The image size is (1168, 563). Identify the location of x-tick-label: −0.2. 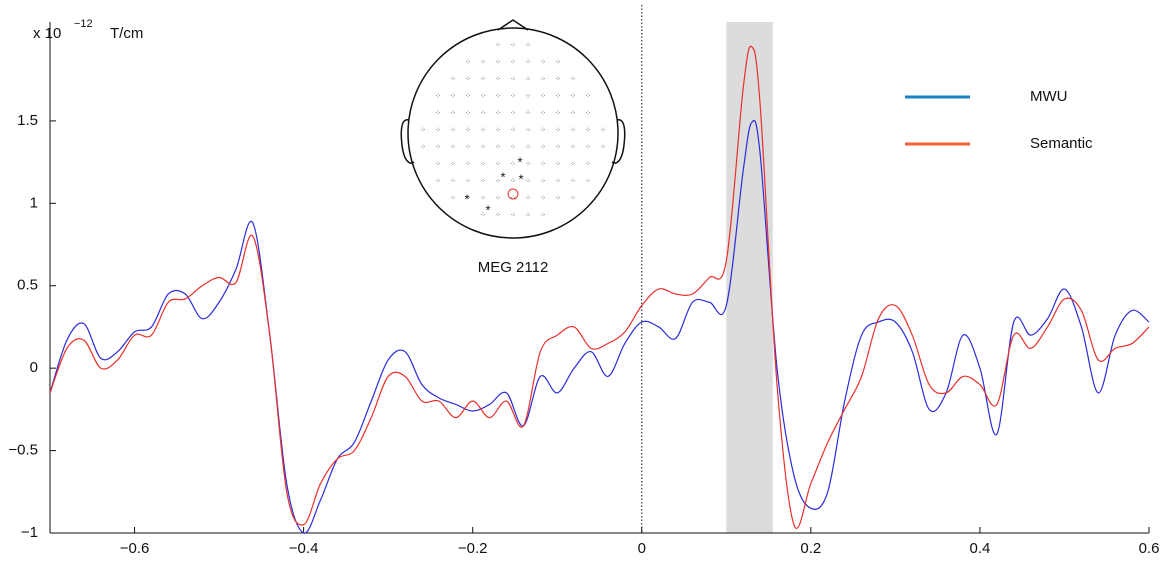
(473, 548).